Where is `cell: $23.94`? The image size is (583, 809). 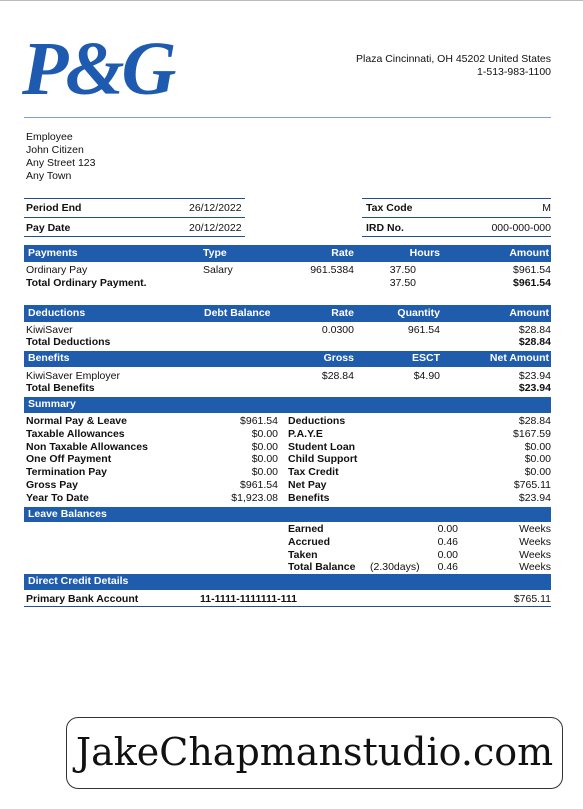 cell: $23.94 is located at coordinates (534, 376).